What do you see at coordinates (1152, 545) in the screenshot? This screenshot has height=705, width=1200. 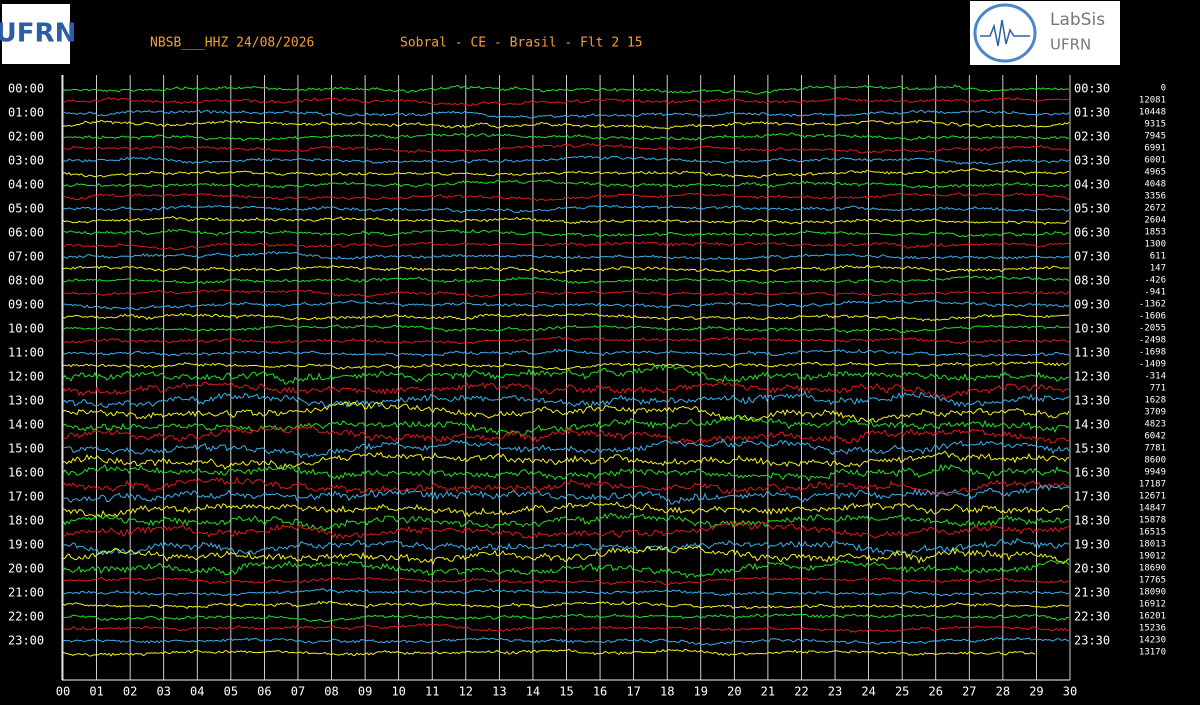 I see `trace-offset: 18013` at bounding box center [1152, 545].